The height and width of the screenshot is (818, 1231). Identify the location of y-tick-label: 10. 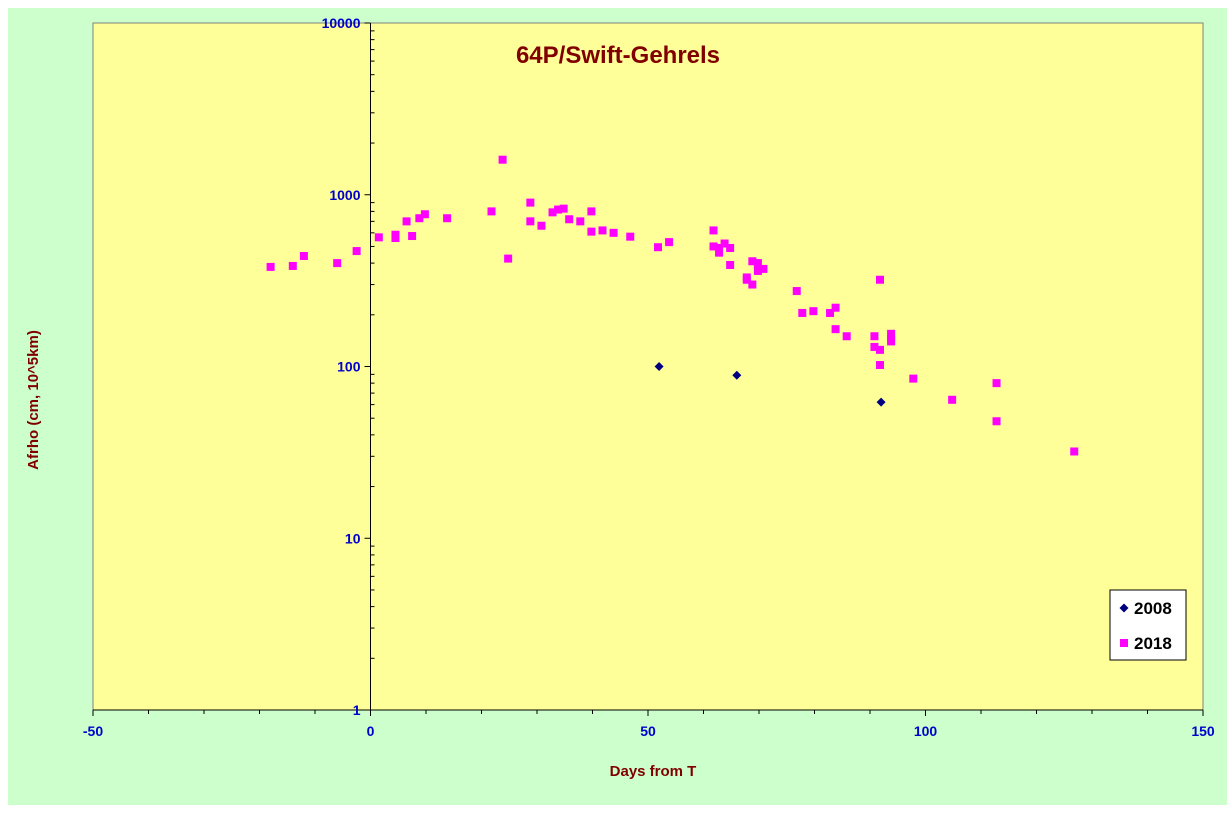
(353, 538).